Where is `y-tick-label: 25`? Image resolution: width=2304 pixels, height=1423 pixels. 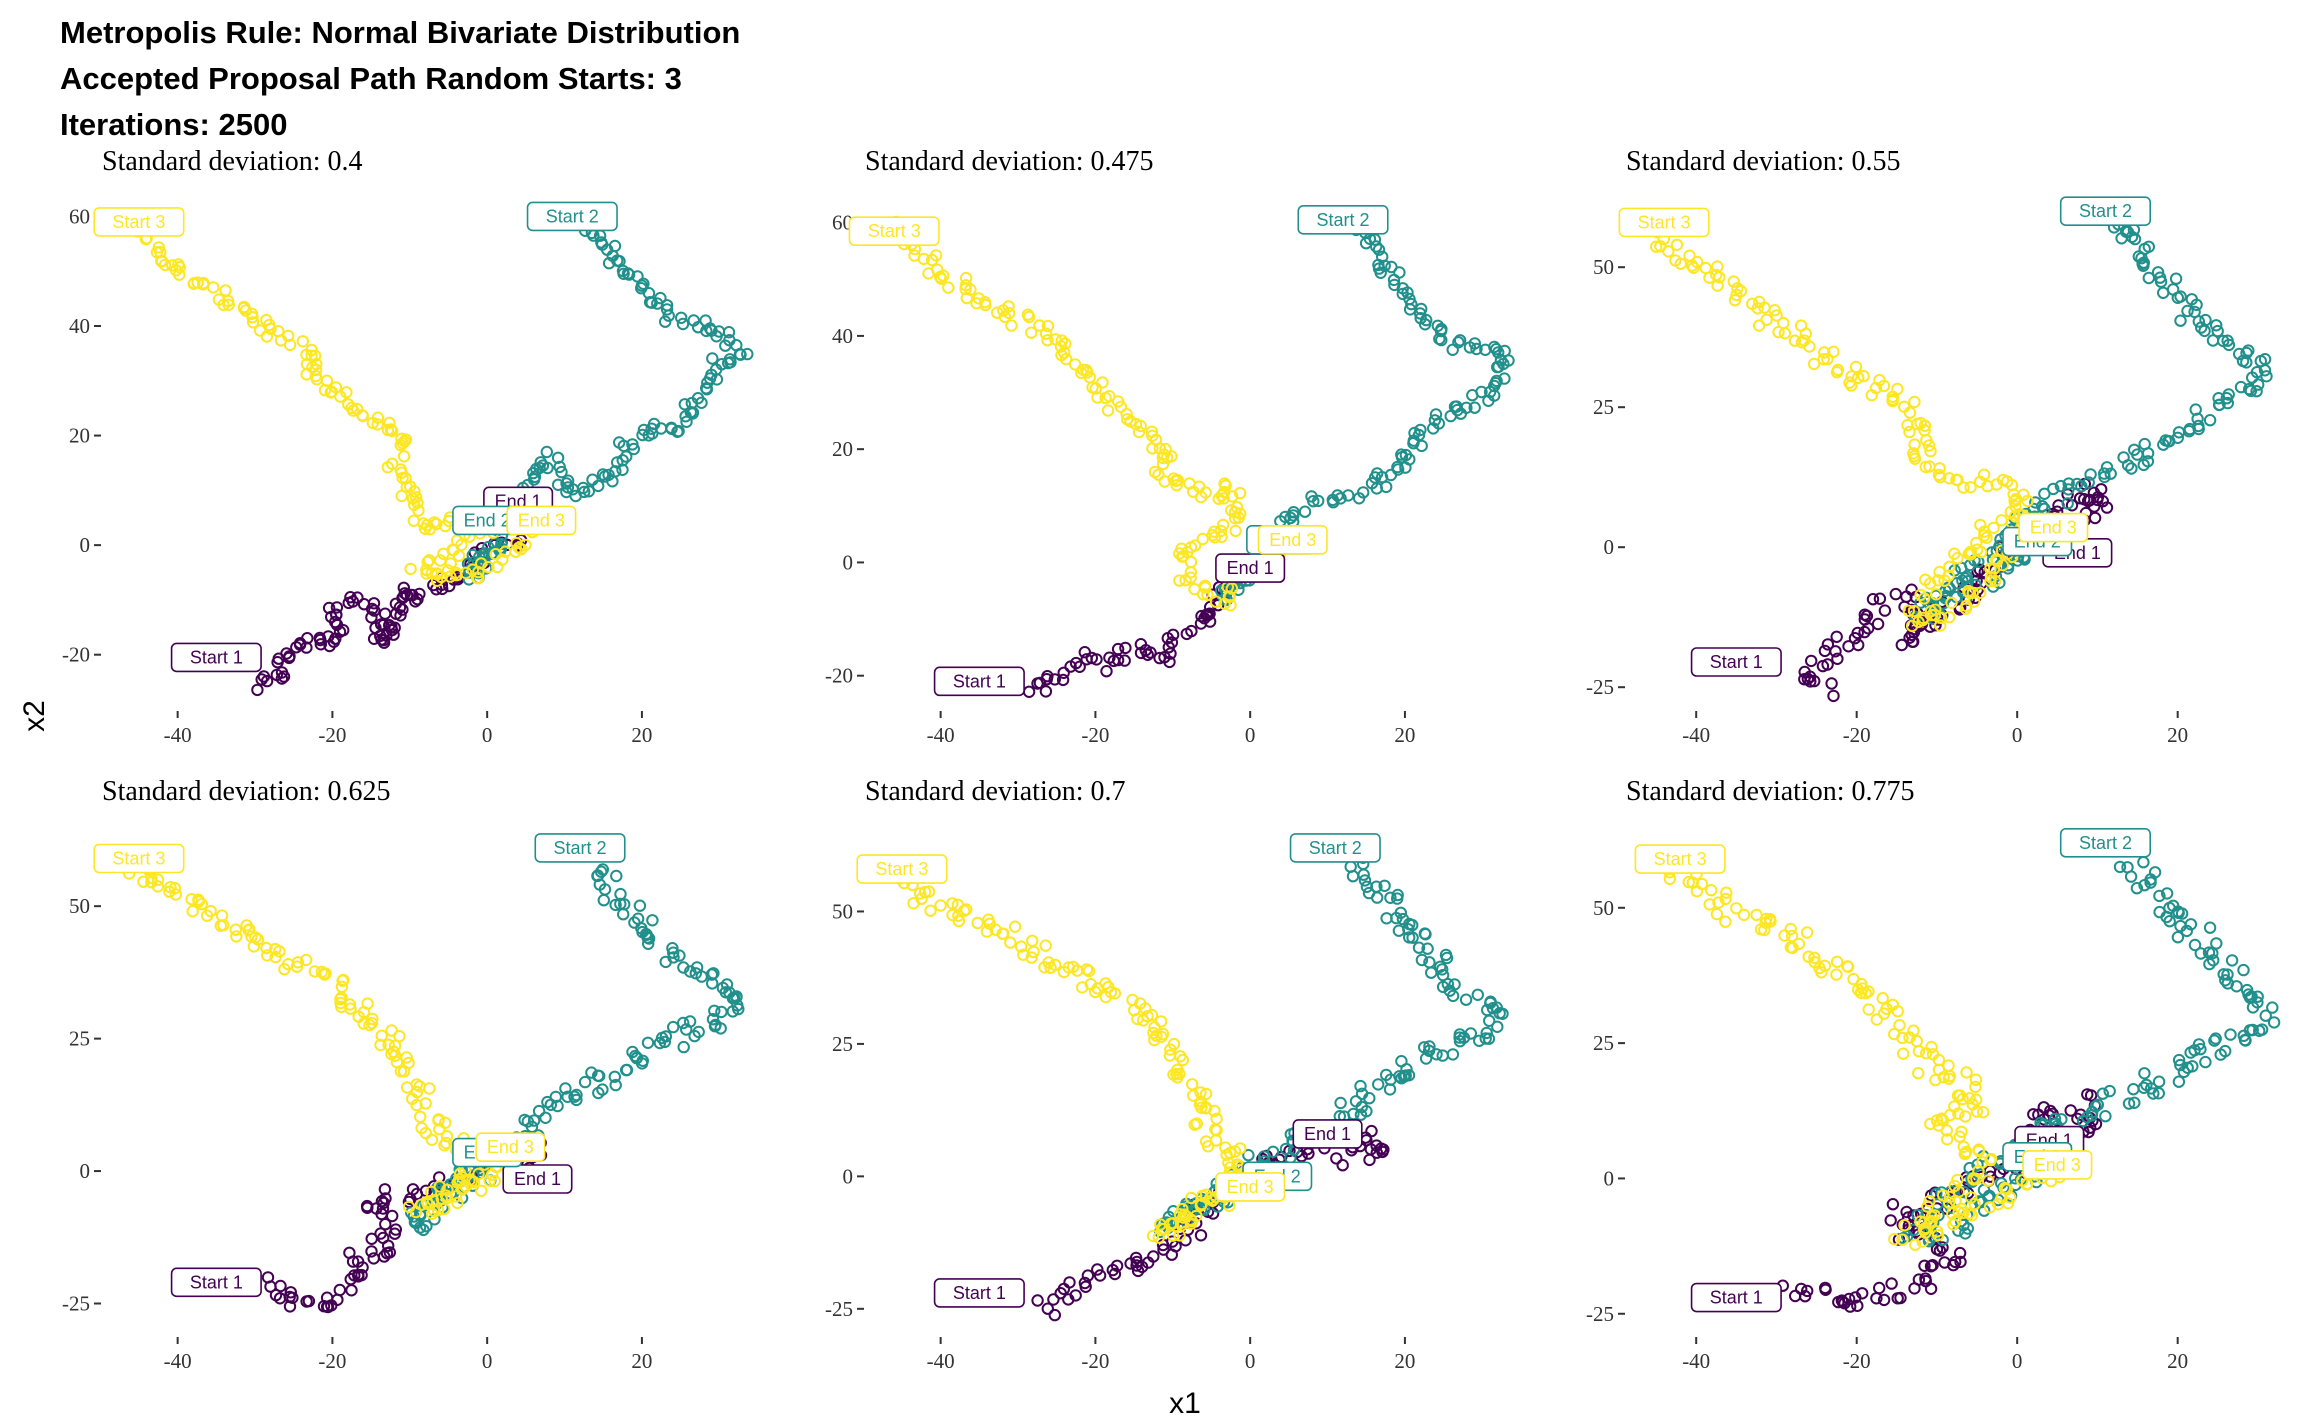
y-tick-label: 25 is located at coordinates (1603, 1043).